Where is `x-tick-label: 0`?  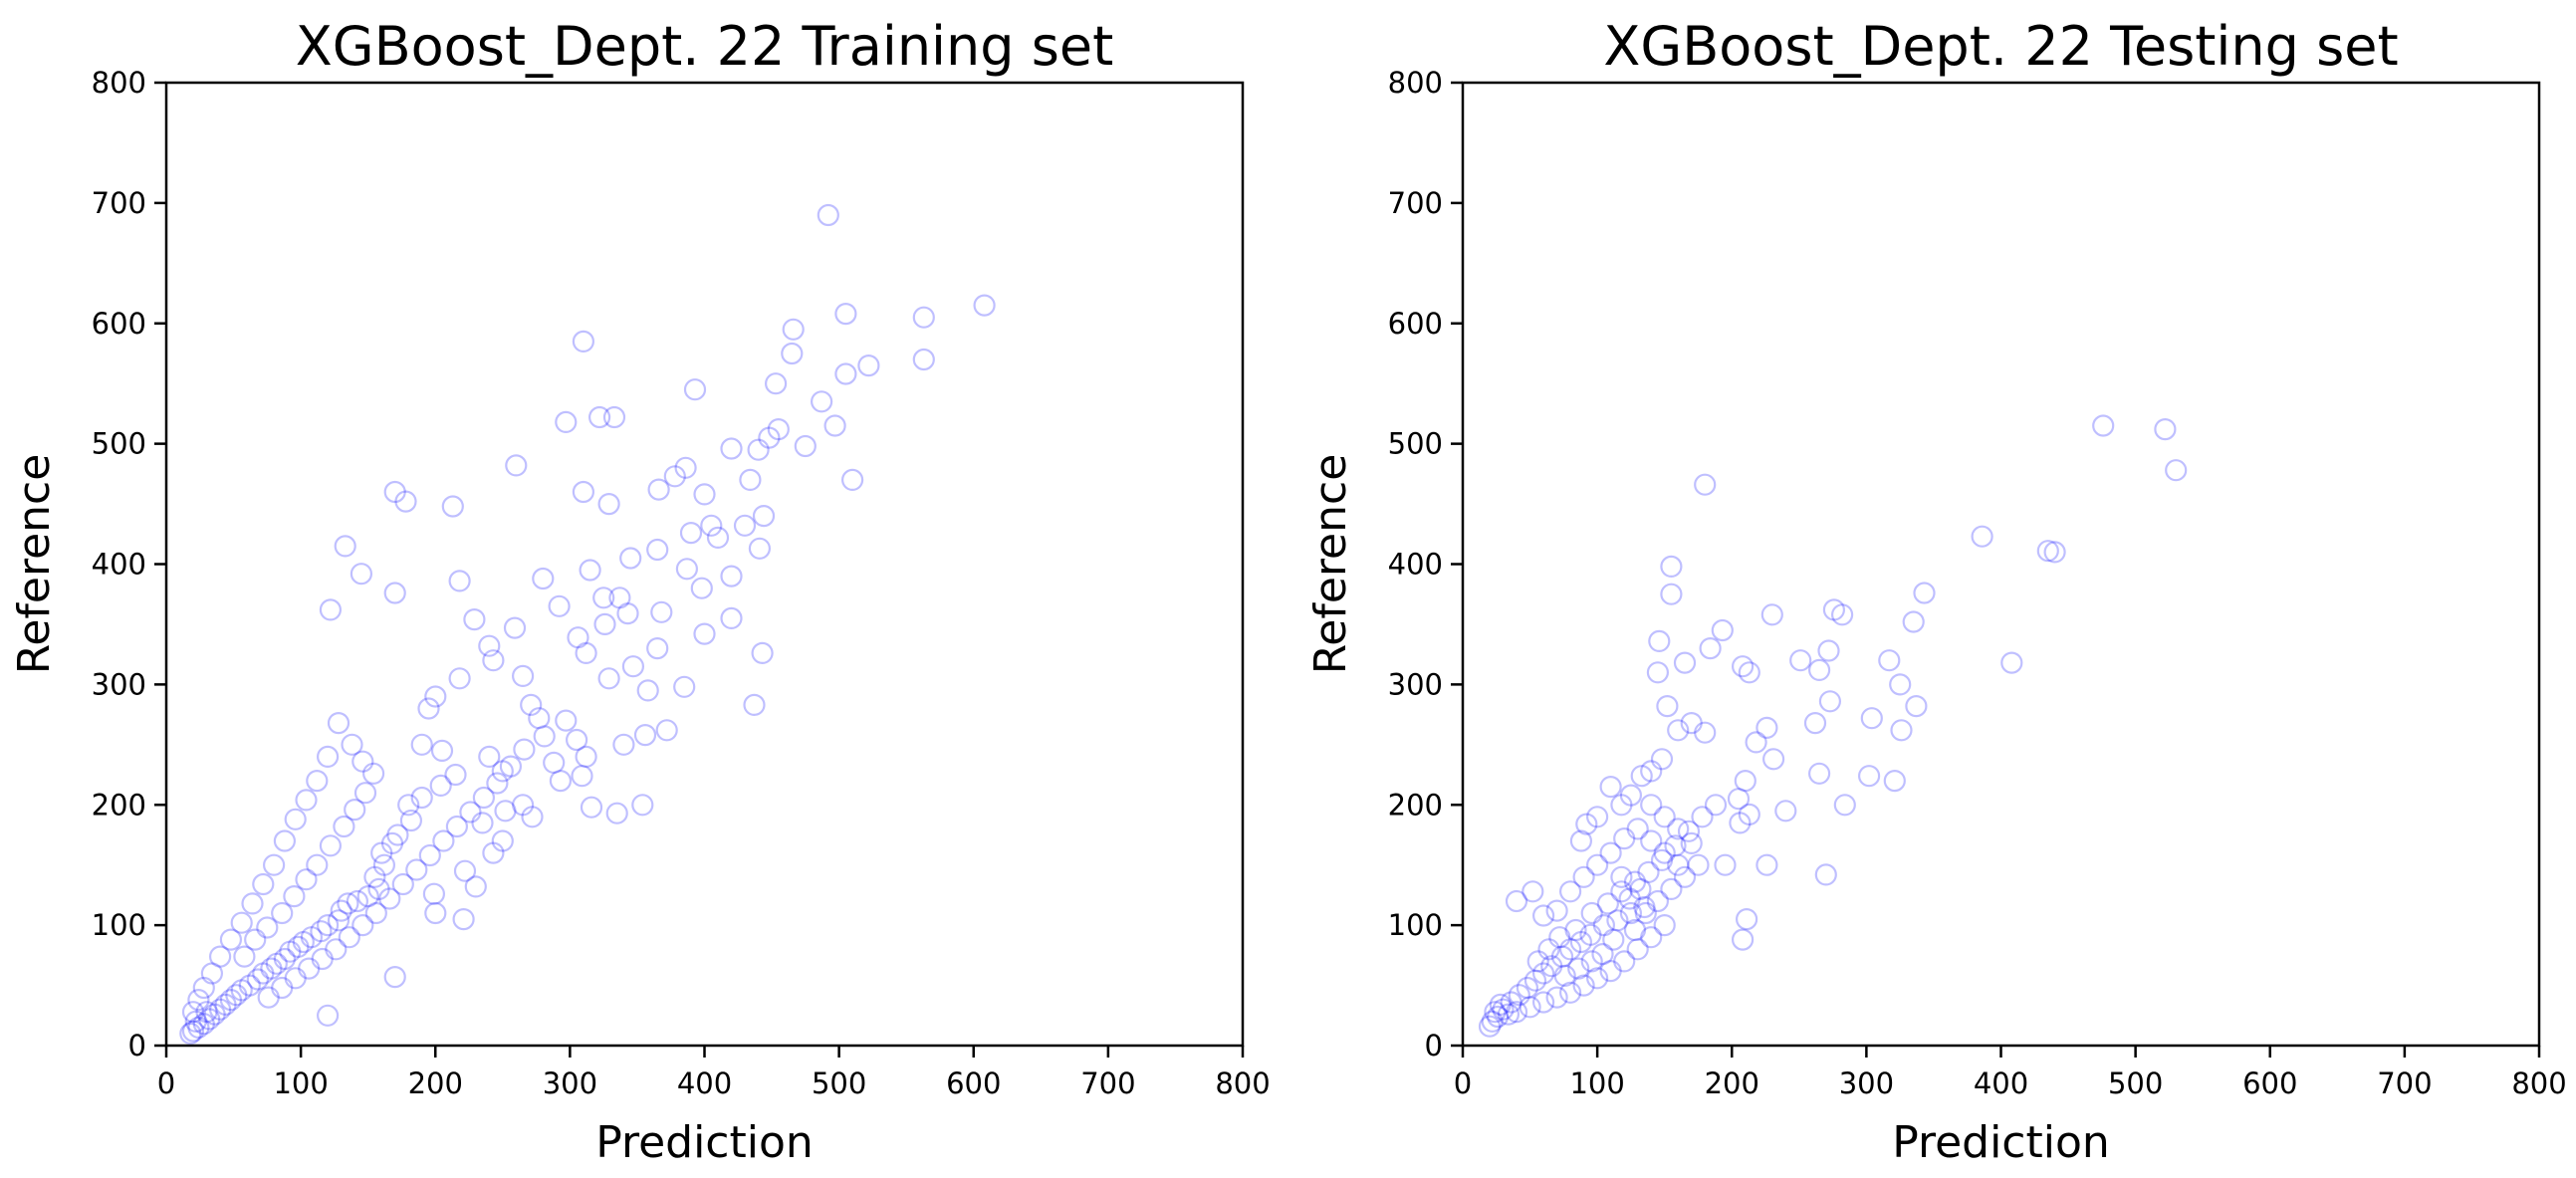
x-tick-label: 0 is located at coordinates (166, 1083).